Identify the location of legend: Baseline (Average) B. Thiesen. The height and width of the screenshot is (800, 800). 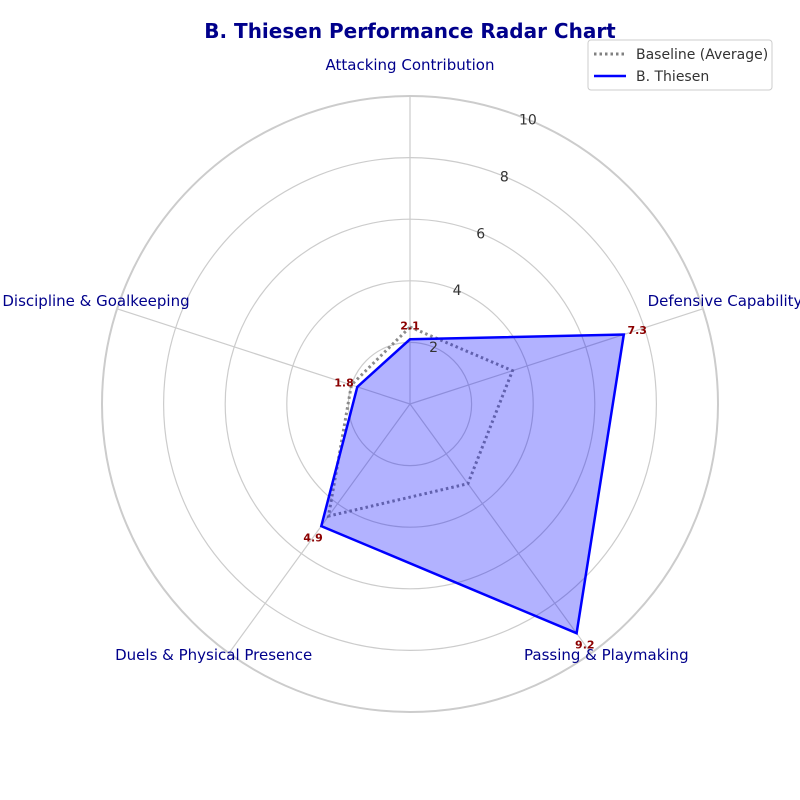
(680, 65).